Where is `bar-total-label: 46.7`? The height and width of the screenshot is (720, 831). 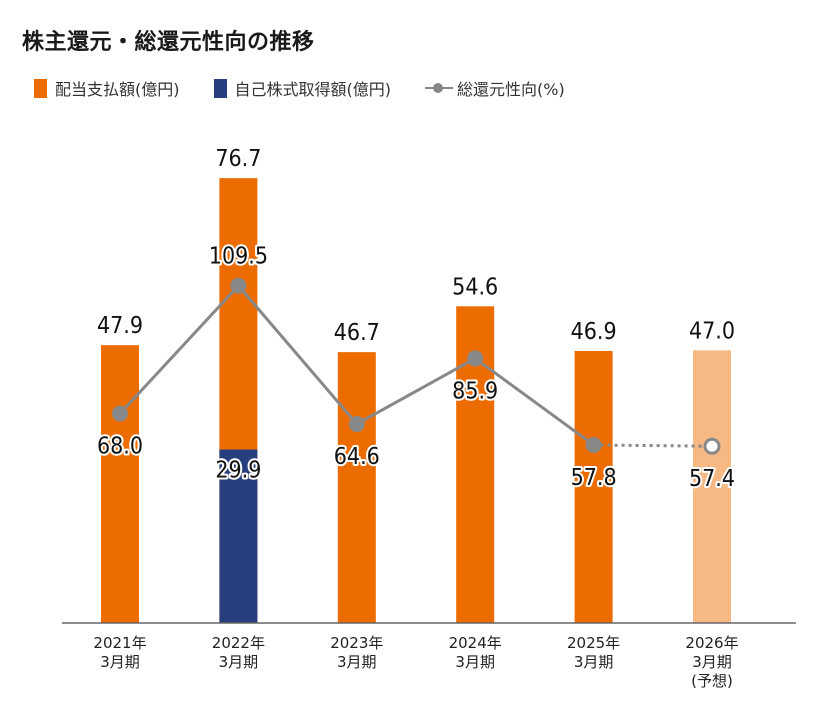
bar-total-label: 46.7 is located at coordinates (357, 333).